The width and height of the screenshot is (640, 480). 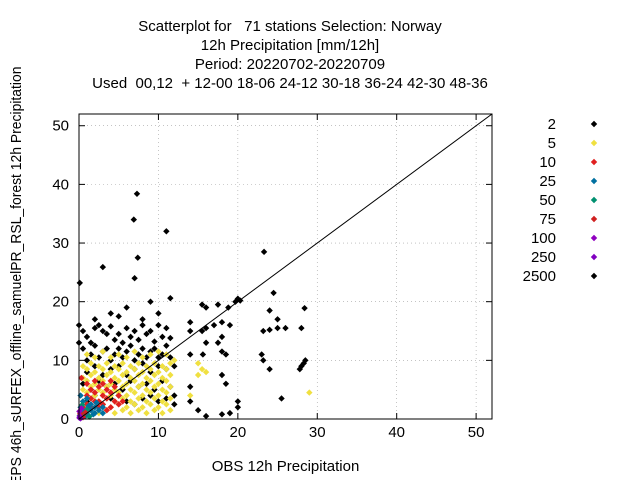 I want to click on legend-label-50: 50, so click(x=547, y=200).